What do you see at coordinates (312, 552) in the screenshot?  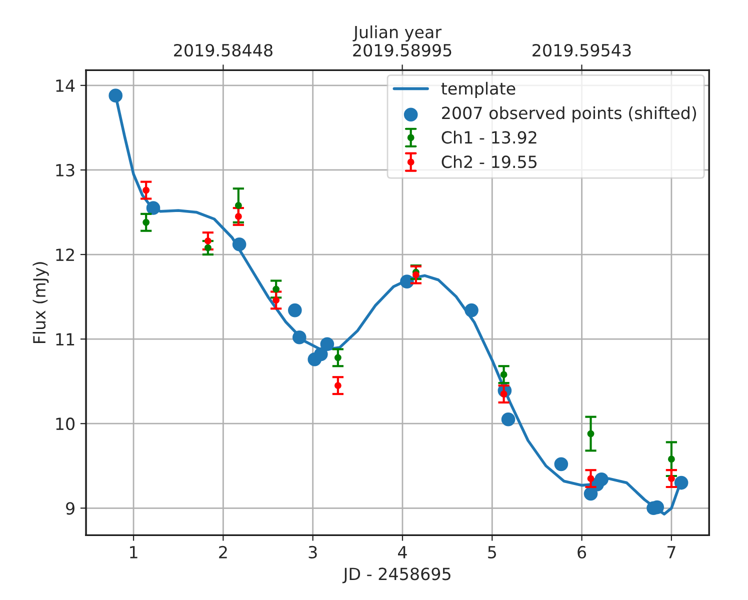 I see `x-tick-label: 3` at bounding box center [312, 552].